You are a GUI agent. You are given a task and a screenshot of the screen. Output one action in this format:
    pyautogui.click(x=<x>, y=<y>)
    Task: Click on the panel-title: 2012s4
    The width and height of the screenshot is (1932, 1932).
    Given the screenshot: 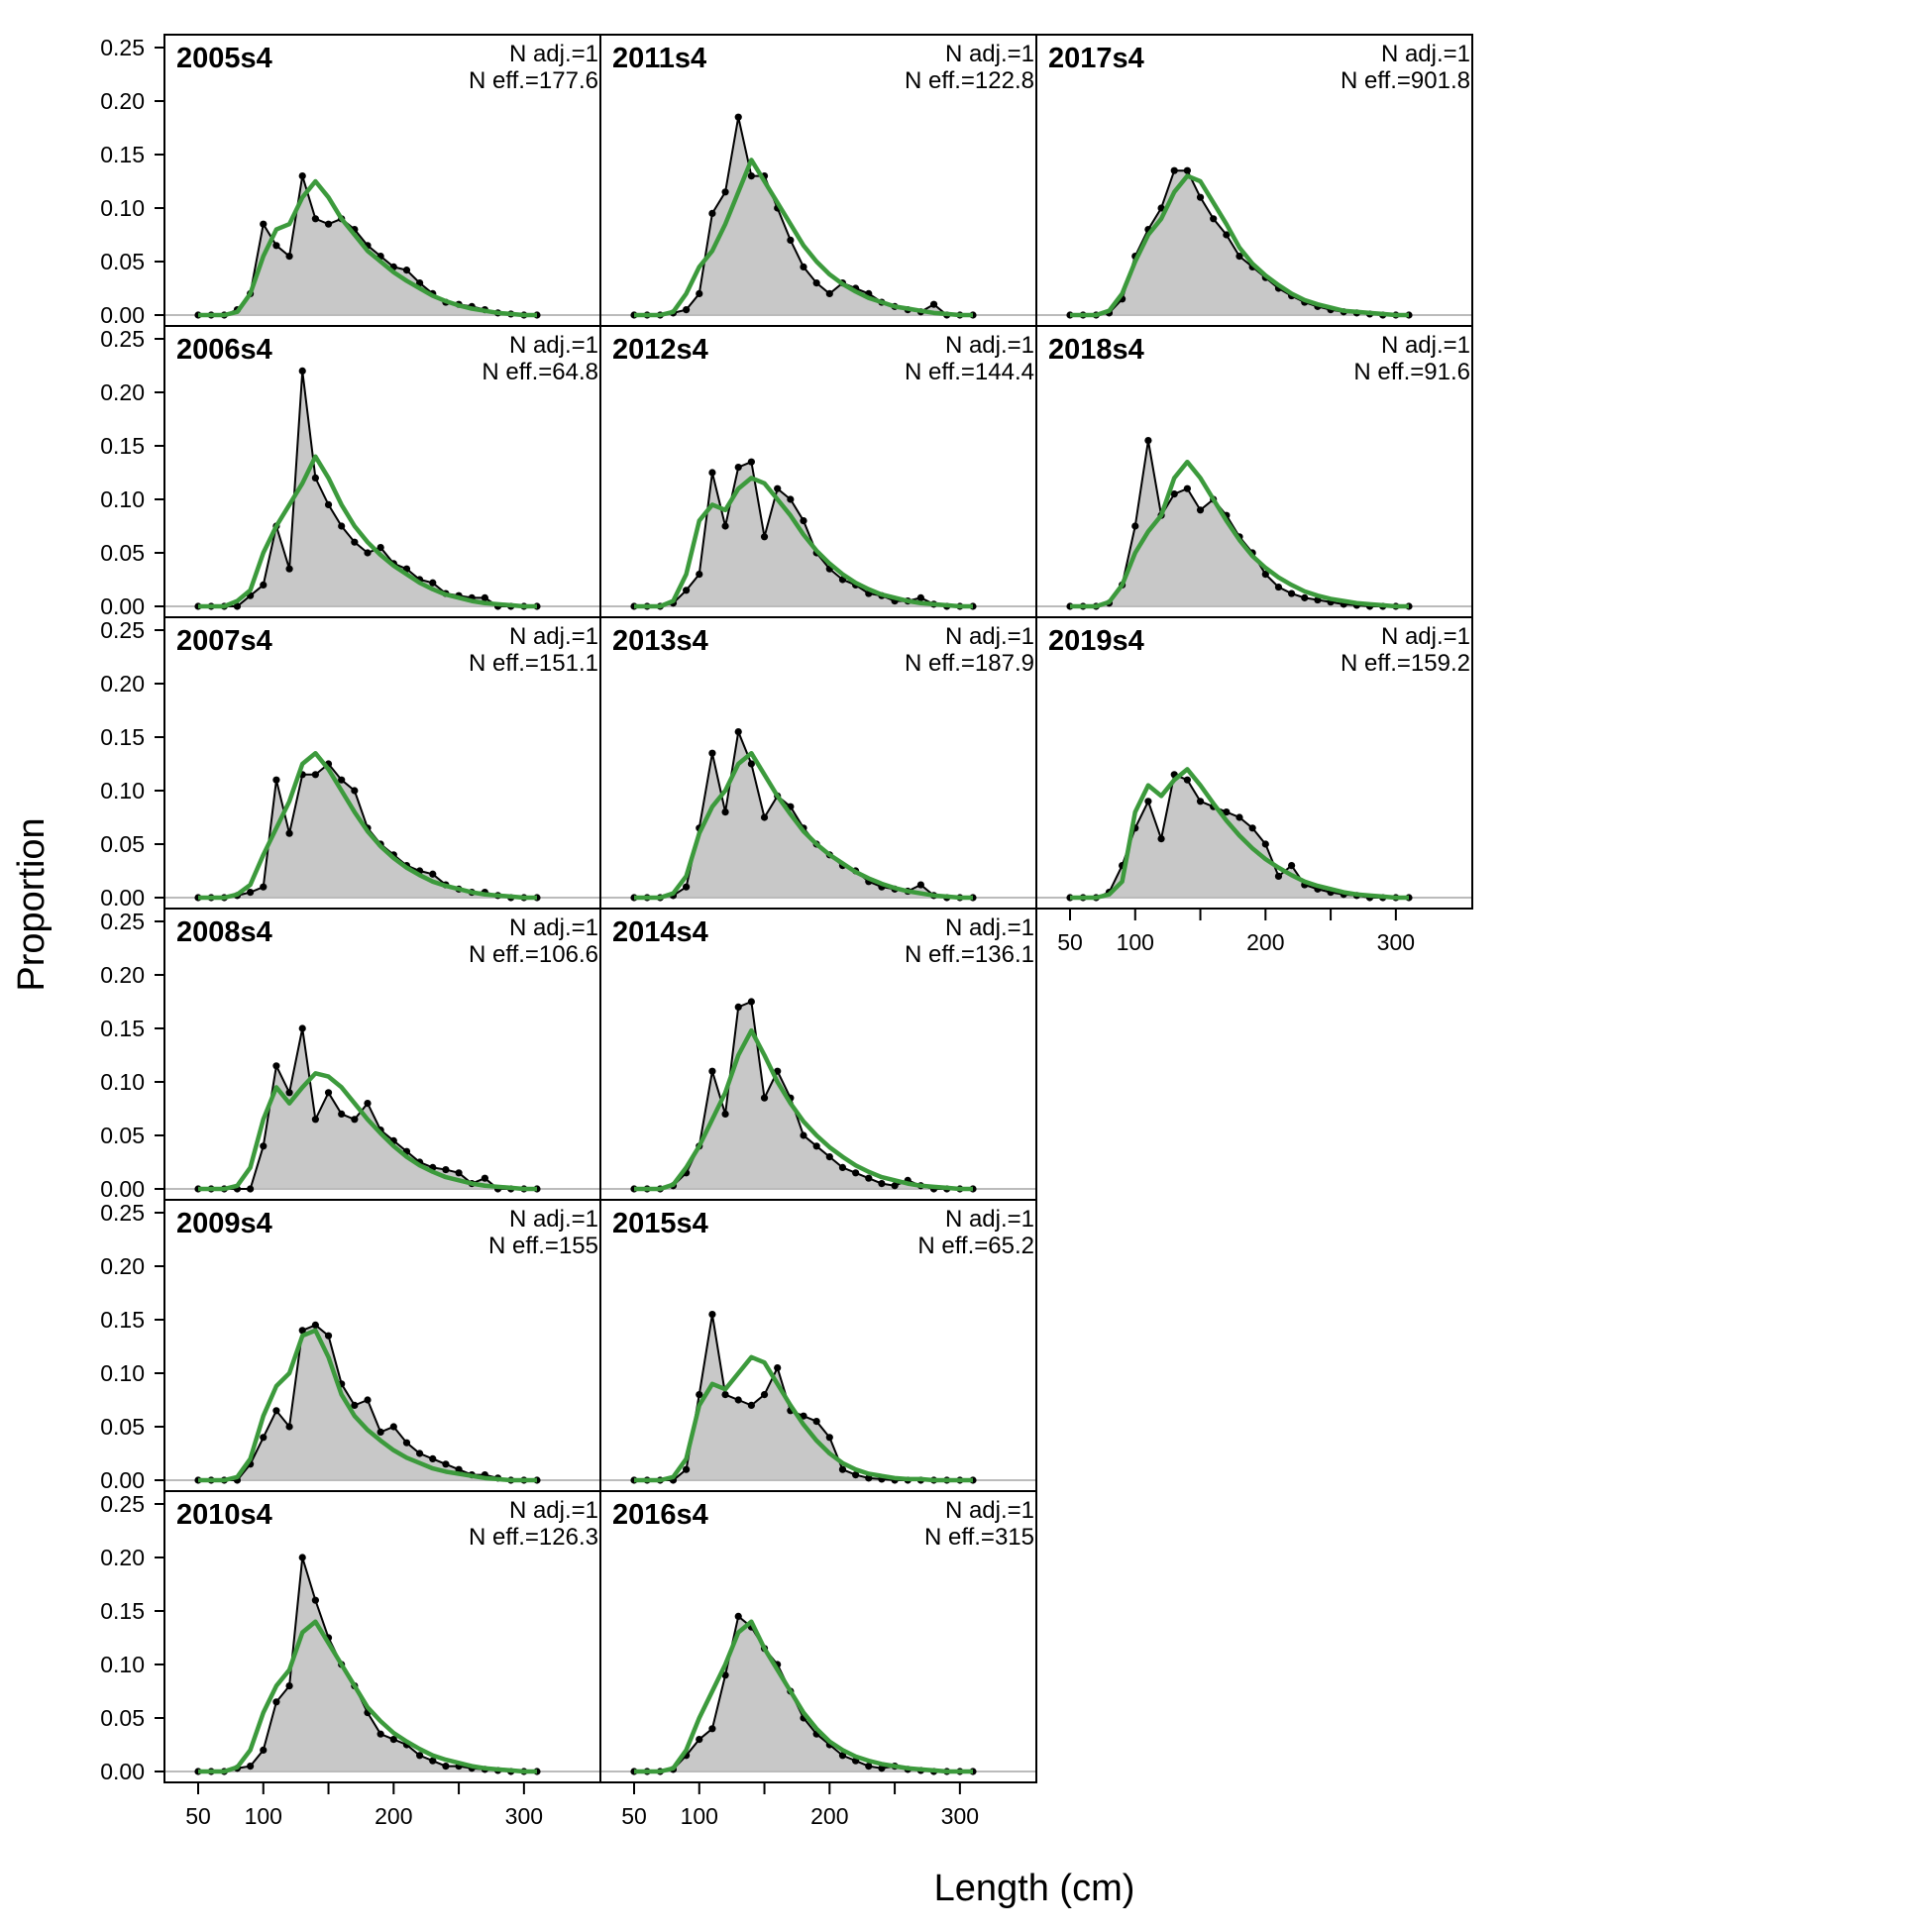 What is the action you would take?
    pyautogui.click(x=660, y=350)
    